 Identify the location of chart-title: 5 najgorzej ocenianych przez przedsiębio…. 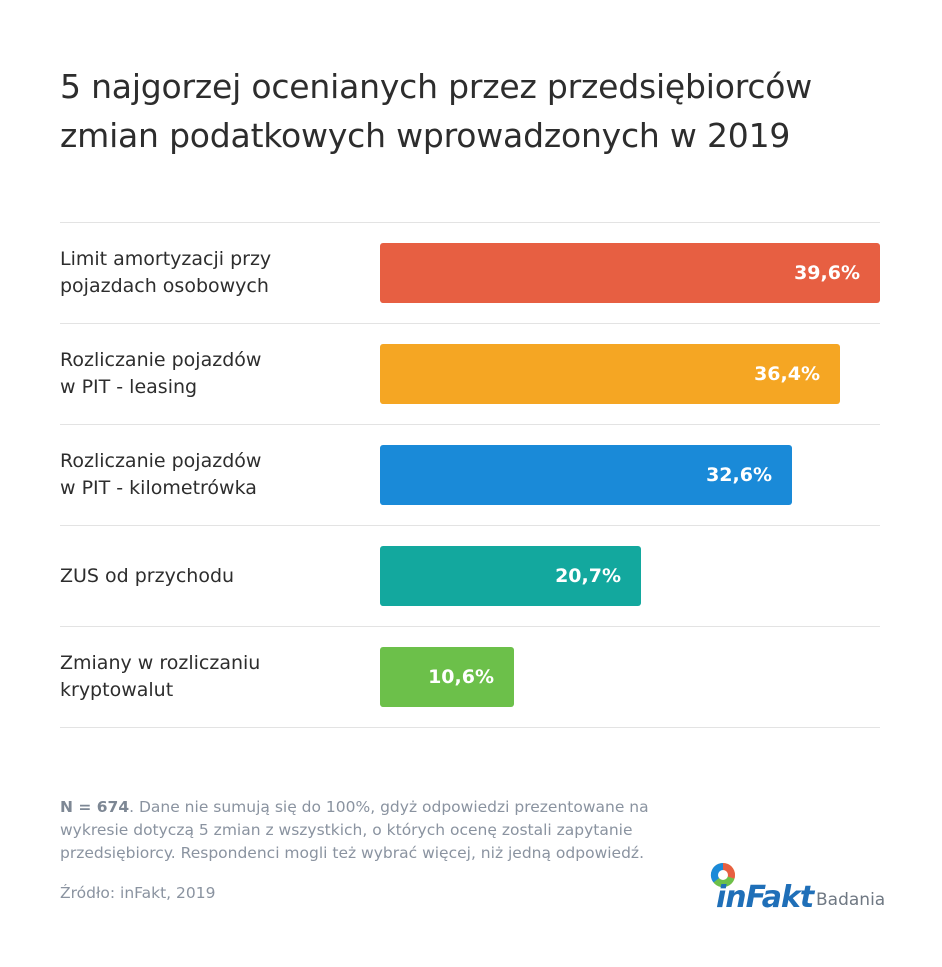
(436, 111).